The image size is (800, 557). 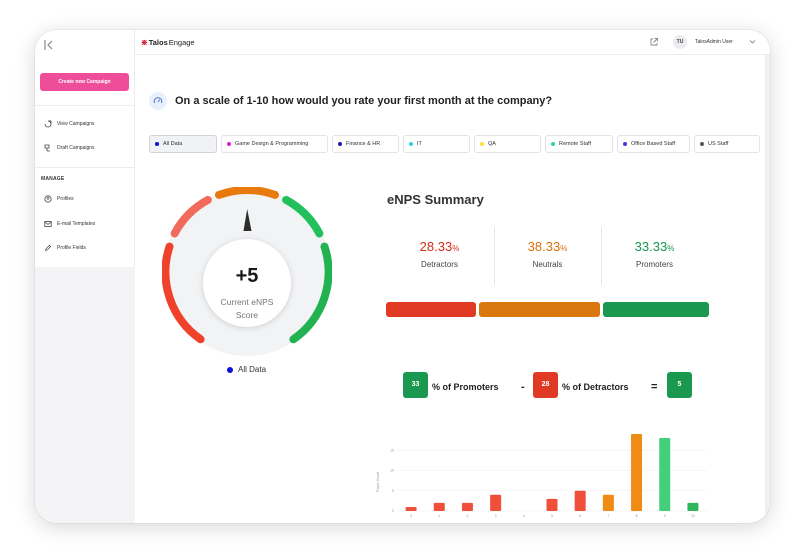 I want to click on filter-chip-finance-hr: Finance & HR, so click(x=365, y=144).